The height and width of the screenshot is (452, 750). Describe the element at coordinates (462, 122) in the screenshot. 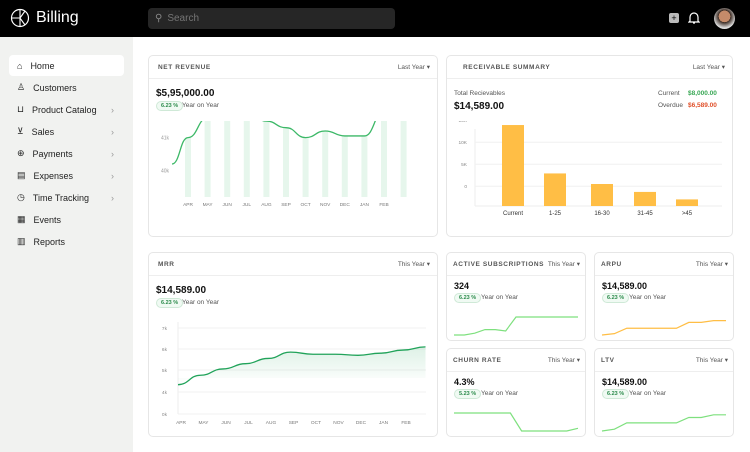

I see `y-tick-label: 15K` at that location.